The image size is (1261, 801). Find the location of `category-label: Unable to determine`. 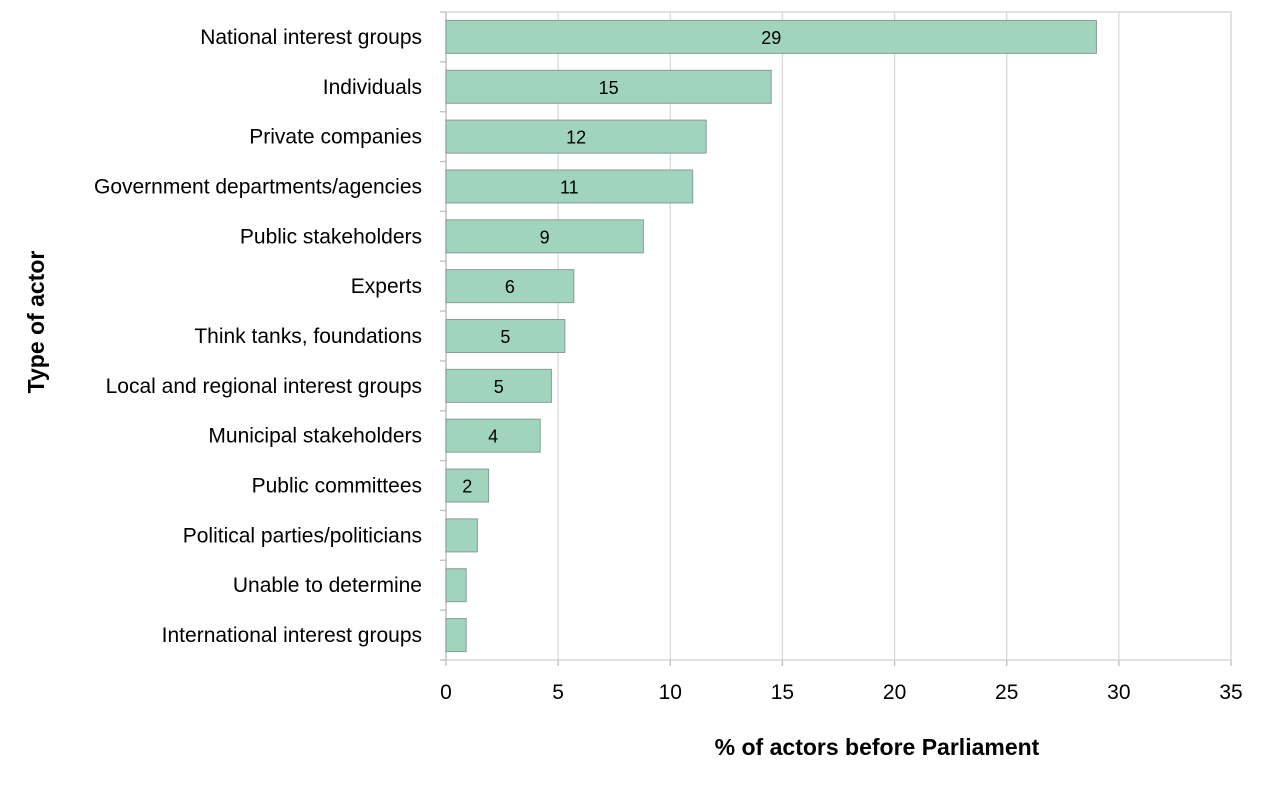

category-label: Unable to determine is located at coordinates (327, 585).